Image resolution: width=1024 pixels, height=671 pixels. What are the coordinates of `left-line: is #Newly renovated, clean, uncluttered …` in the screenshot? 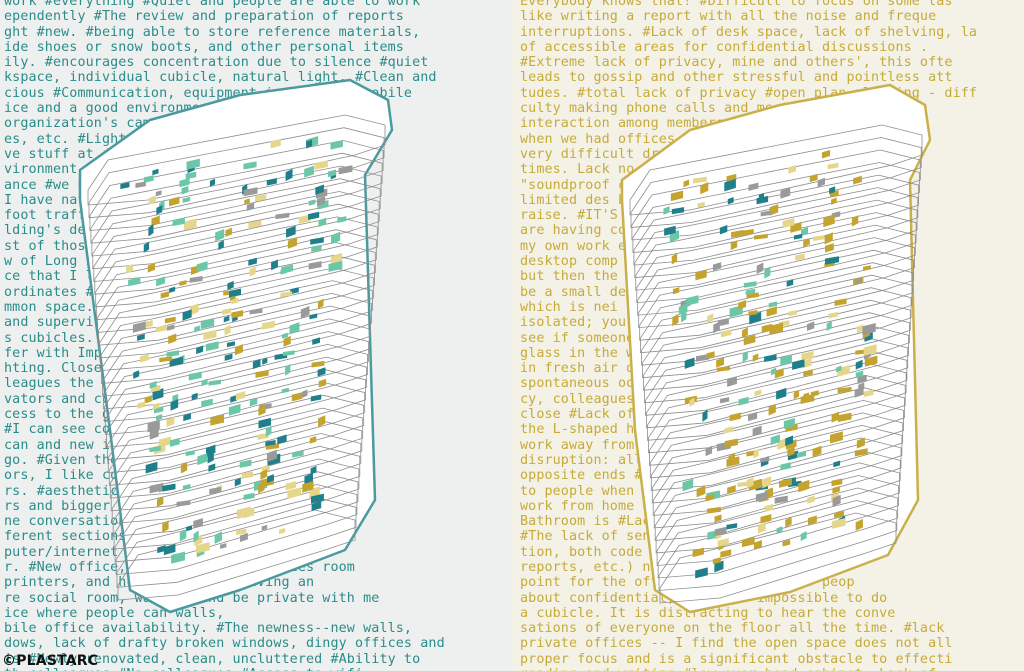 It's located at (212, 659).